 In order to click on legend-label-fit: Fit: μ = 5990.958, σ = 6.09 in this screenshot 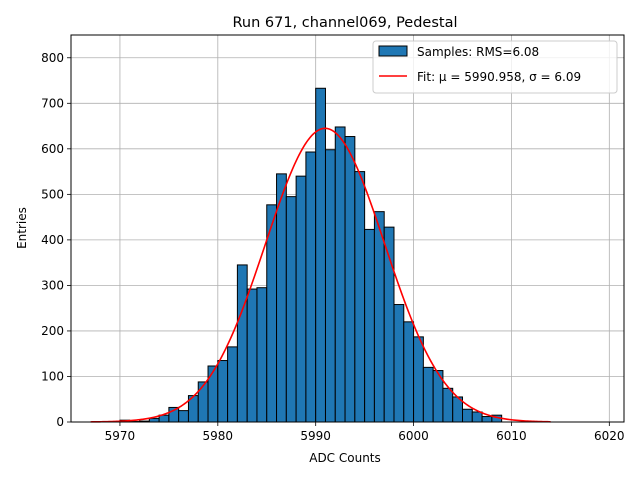, I will do `click(499, 77)`.